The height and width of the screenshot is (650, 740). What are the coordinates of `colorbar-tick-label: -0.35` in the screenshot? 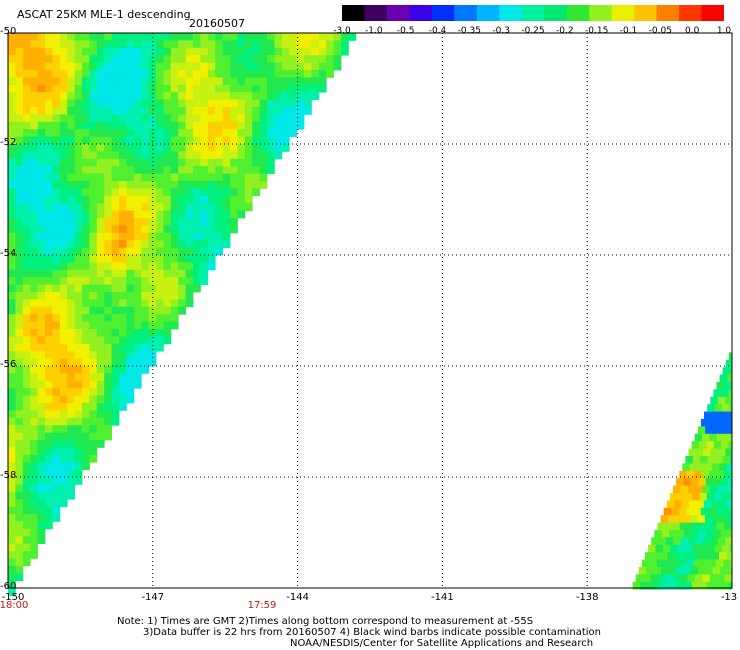 It's located at (469, 31).